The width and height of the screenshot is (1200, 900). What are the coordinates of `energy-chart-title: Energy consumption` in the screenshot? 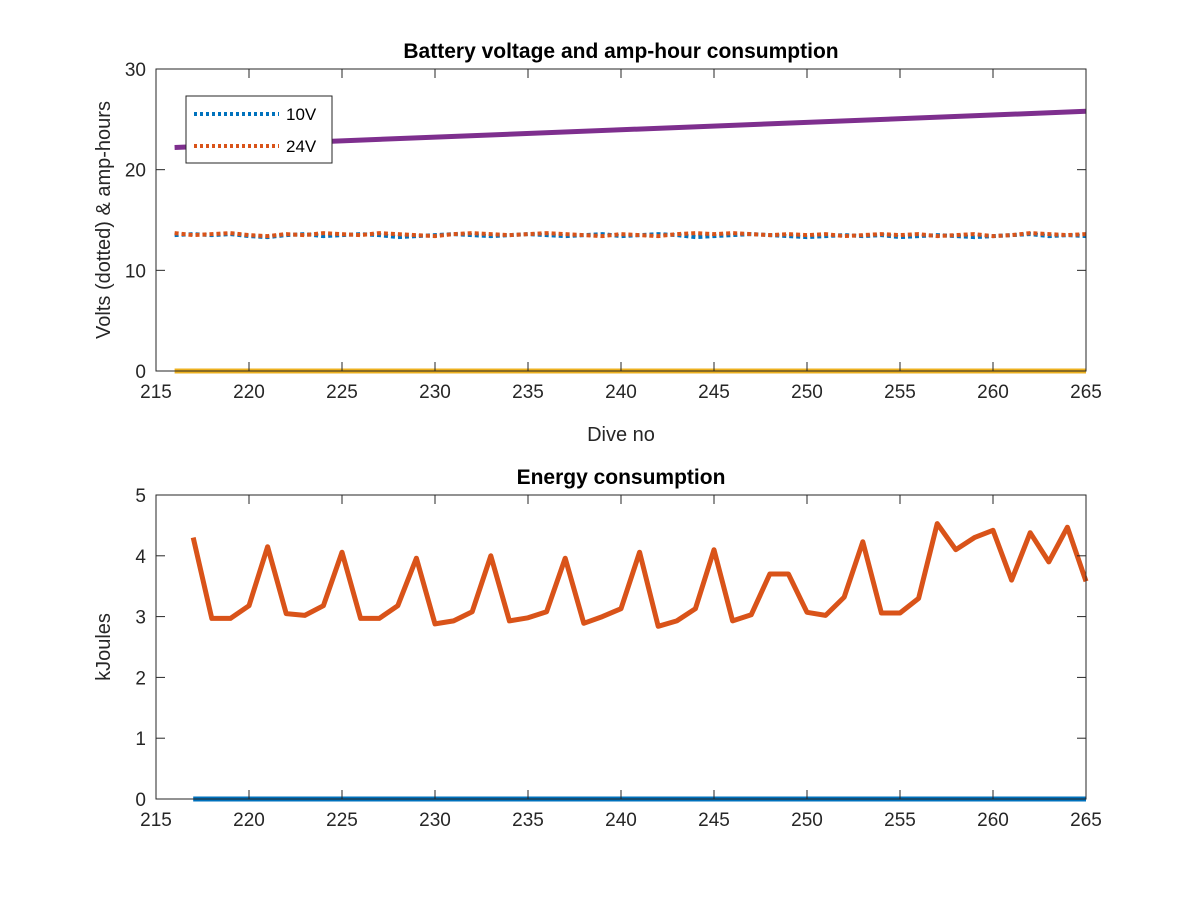 It's located at (621, 477).